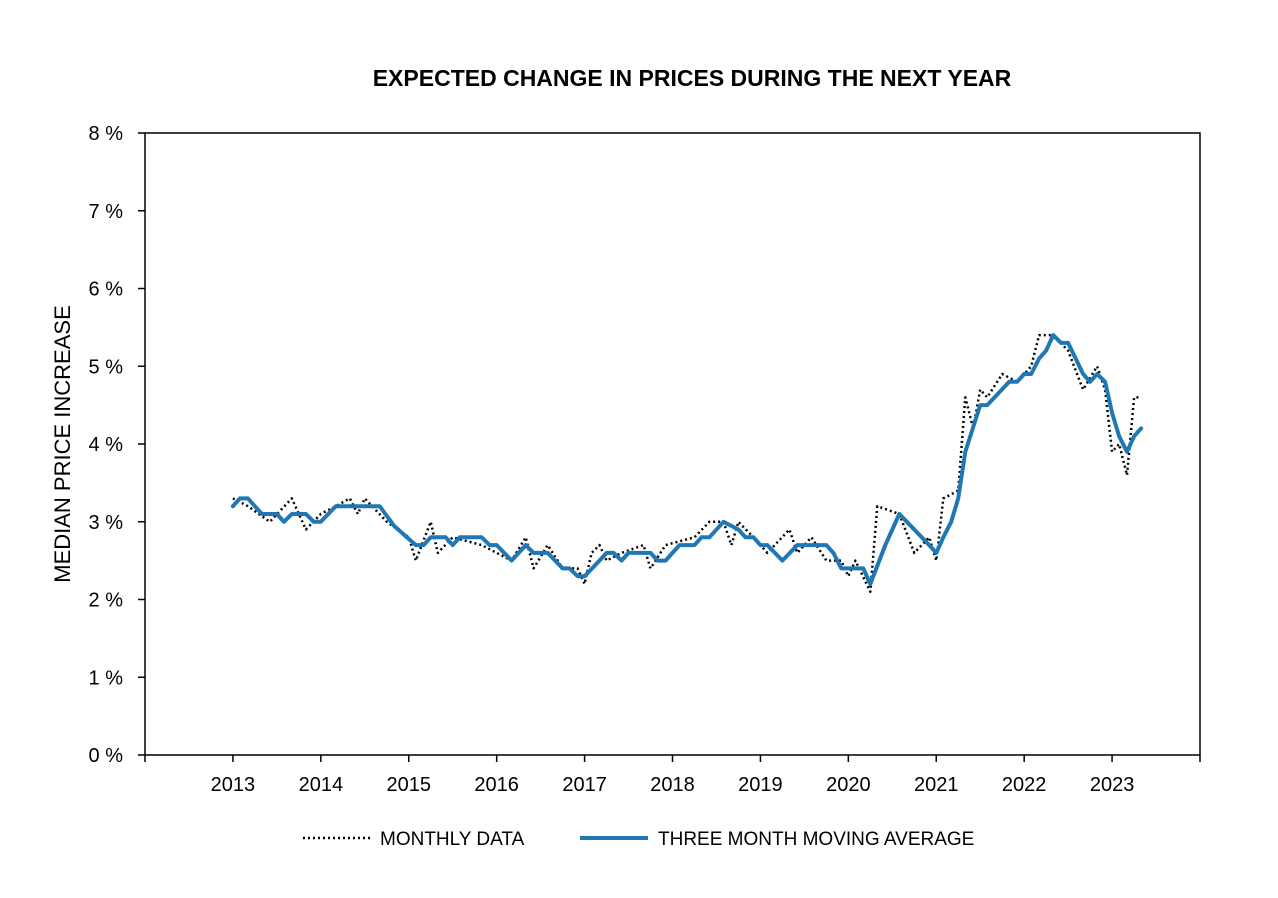 The height and width of the screenshot is (898, 1278). I want to click on legend: MONTHLY DATA THREE MONTH MOVING AVERAGE, so click(638, 839).